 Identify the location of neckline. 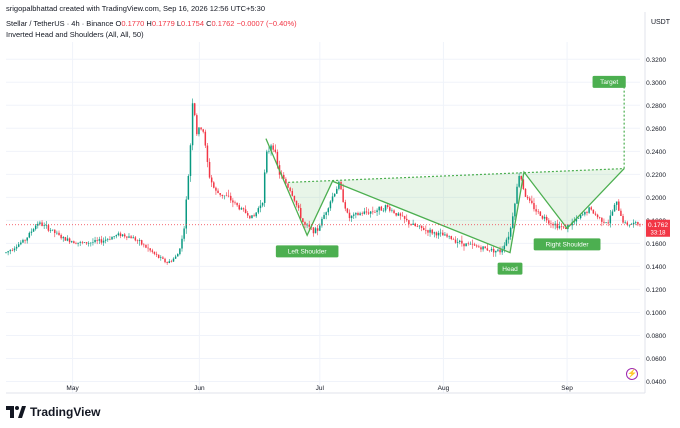
(456, 175).